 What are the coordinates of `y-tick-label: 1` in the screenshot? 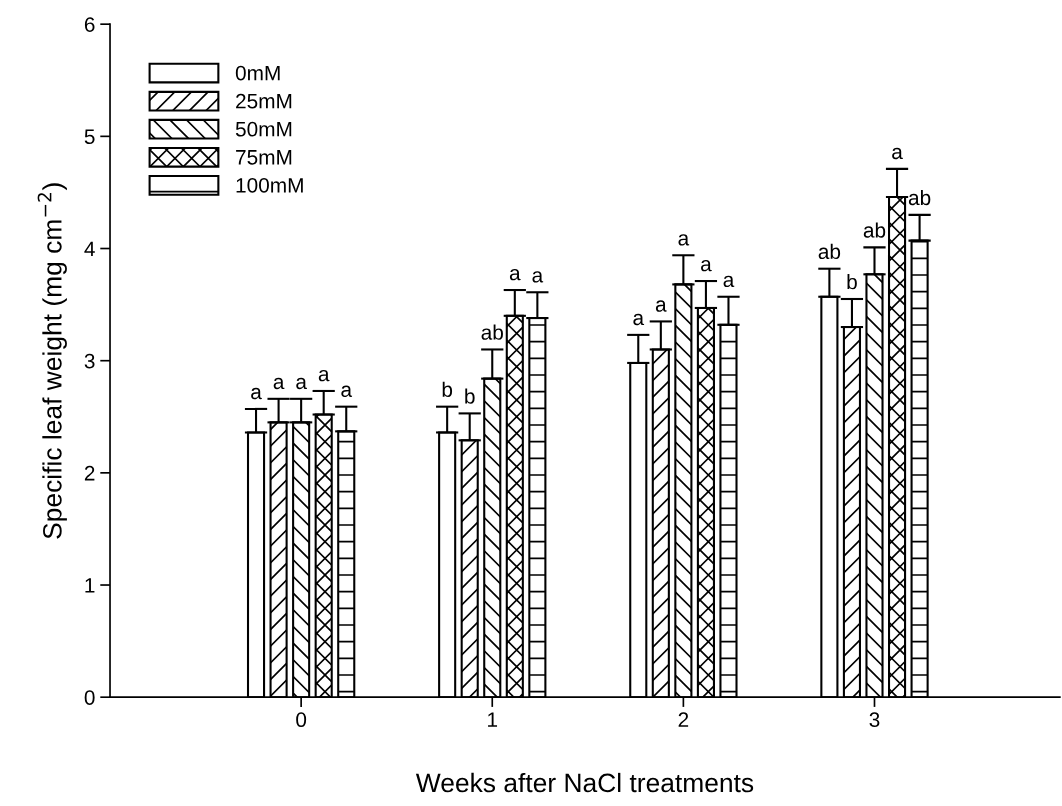 It's located at (90, 585).